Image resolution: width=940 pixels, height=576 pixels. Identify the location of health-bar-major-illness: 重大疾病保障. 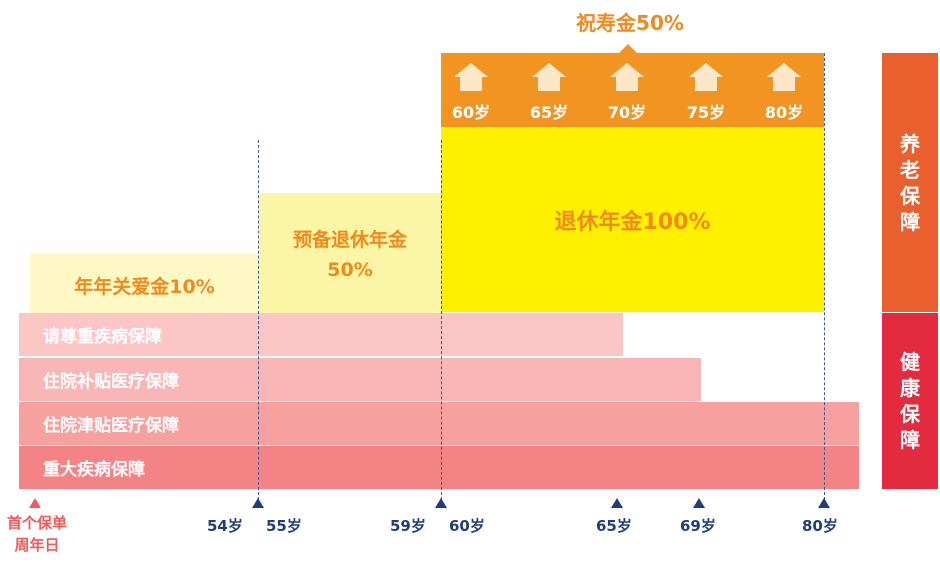
(439, 467).